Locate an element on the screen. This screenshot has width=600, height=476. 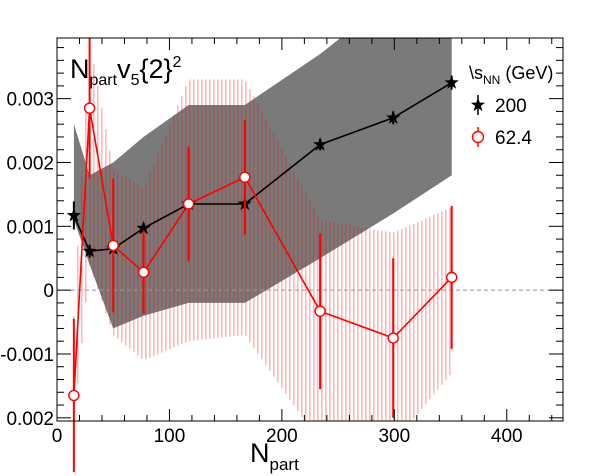
x-tick-label: 0 is located at coordinates (57, 436).